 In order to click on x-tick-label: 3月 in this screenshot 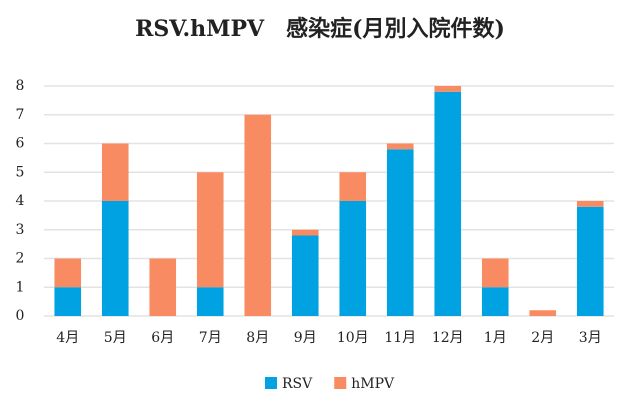, I will do `click(590, 338)`.